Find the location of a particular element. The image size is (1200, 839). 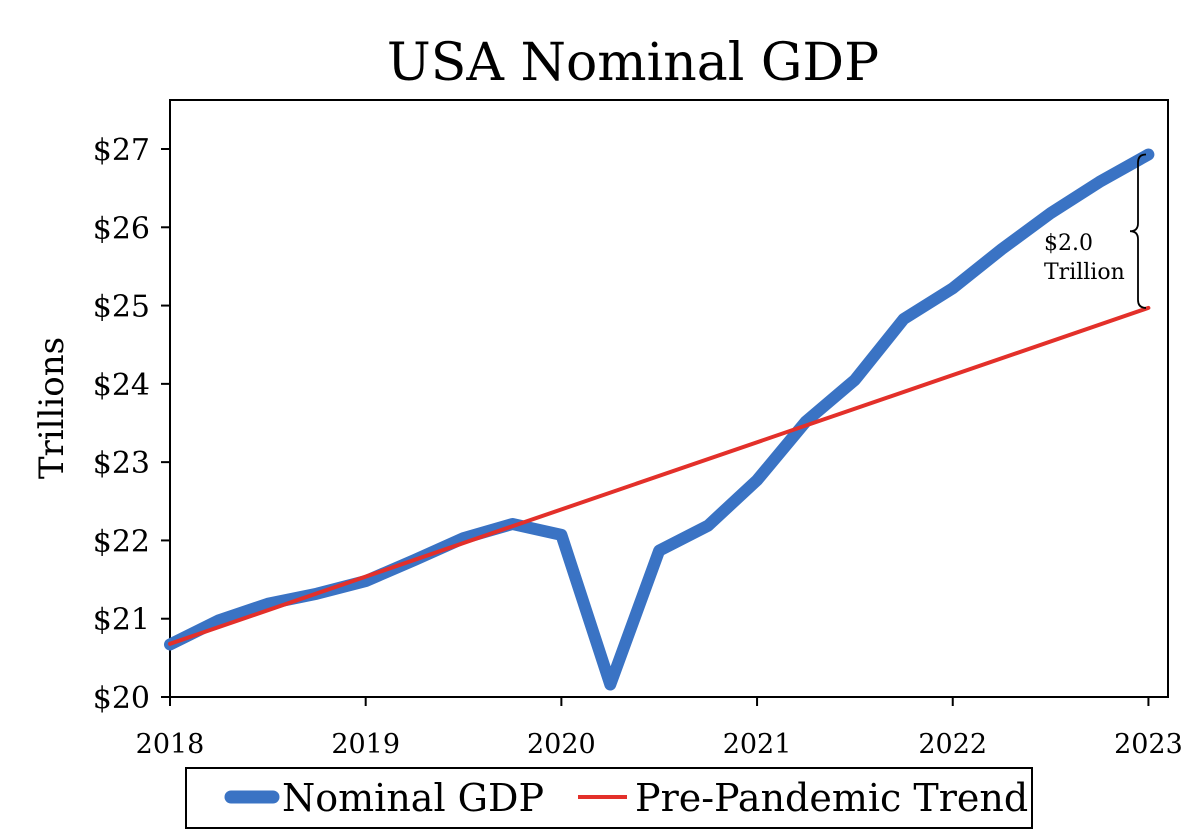

chart-title: USA Nominal GDP is located at coordinates (633, 63).